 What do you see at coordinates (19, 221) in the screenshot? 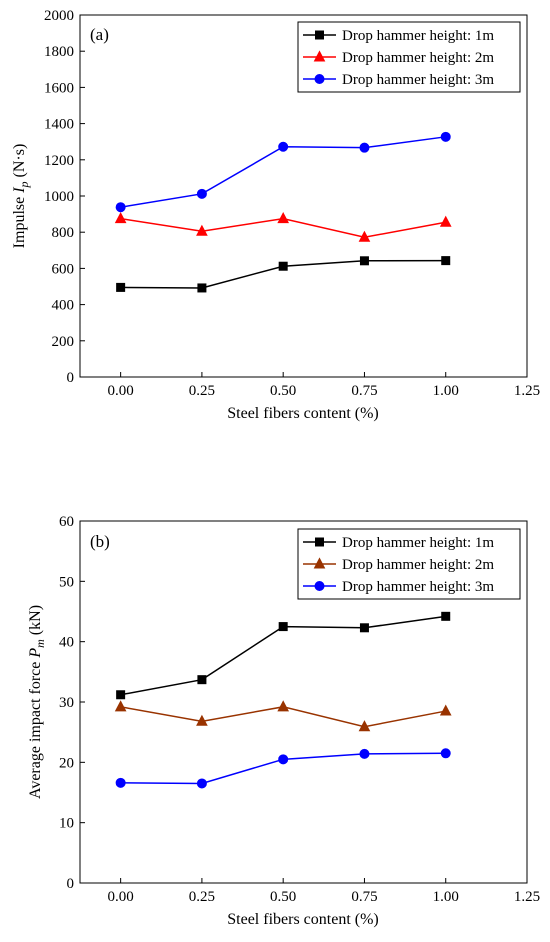
I see `chart-a-y-axis-label-main: Impulse` at bounding box center [19, 221].